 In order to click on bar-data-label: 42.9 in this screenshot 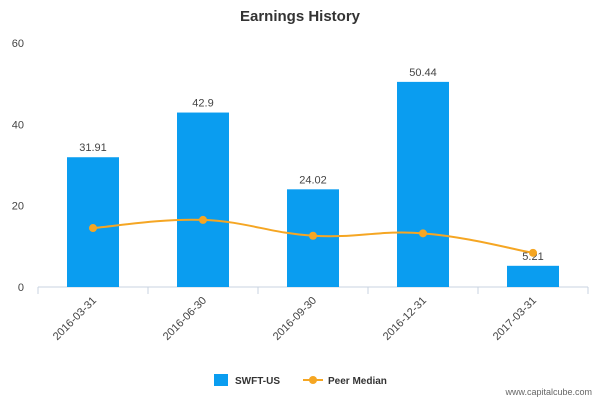, I will do `click(202, 104)`.